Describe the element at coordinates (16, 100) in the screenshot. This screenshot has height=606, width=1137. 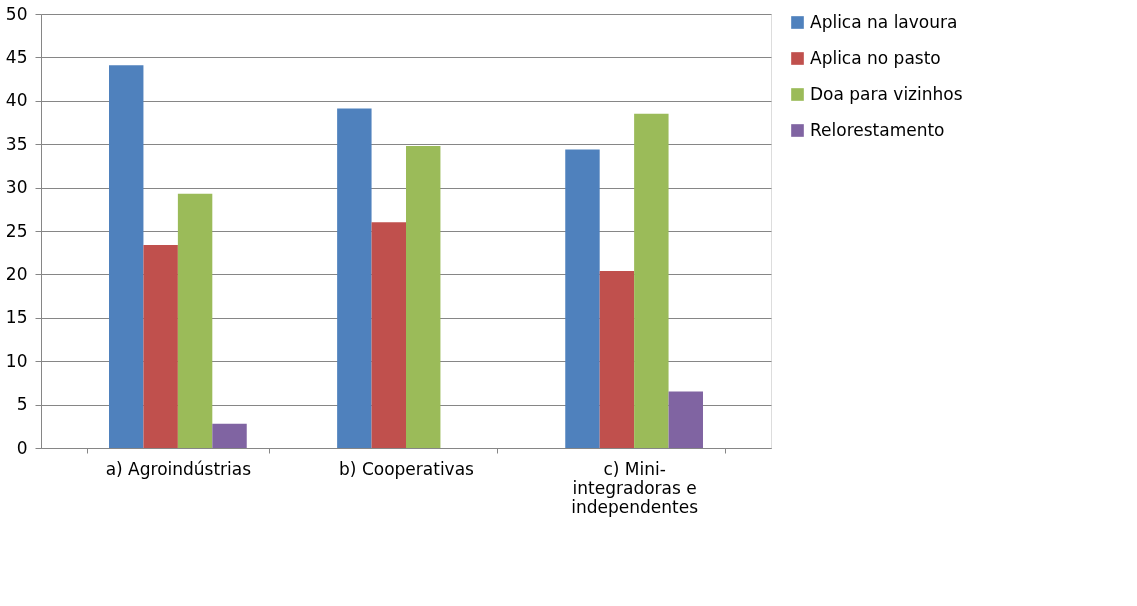
I see `y-tick-label: 40` at that location.